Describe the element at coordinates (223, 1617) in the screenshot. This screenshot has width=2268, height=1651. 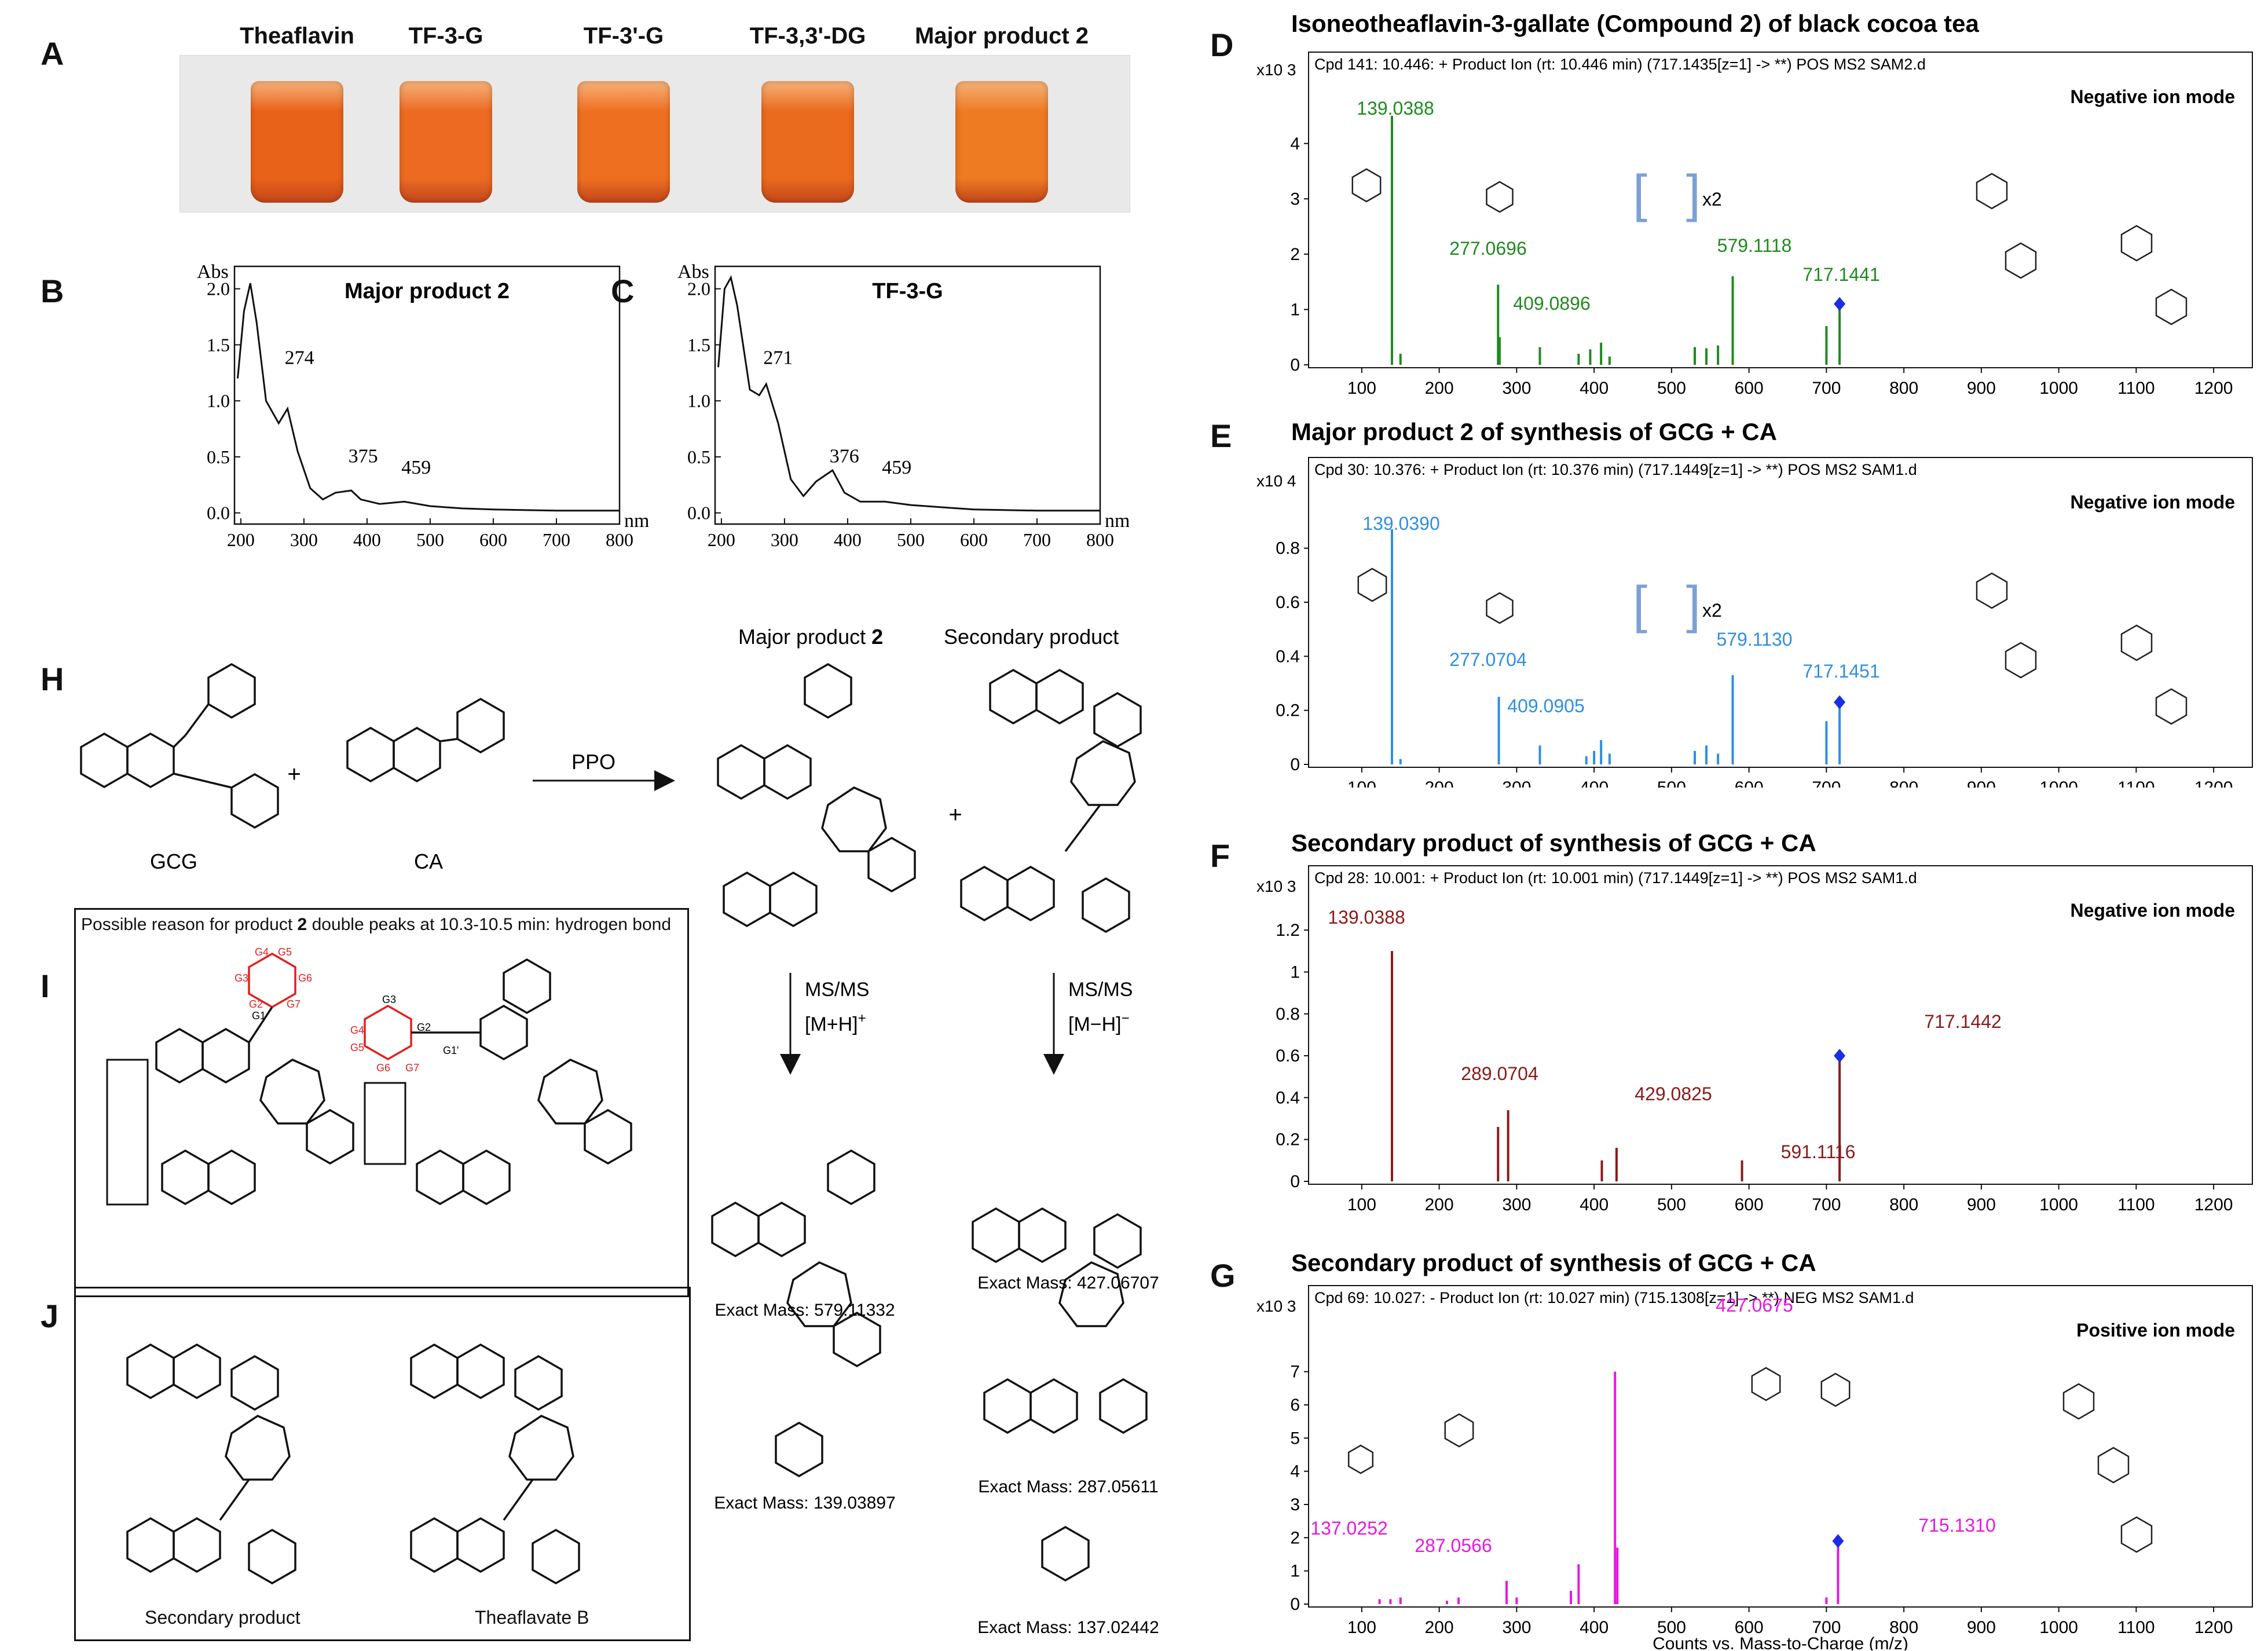
I see `secondary-product-caption: Secondary product` at that location.